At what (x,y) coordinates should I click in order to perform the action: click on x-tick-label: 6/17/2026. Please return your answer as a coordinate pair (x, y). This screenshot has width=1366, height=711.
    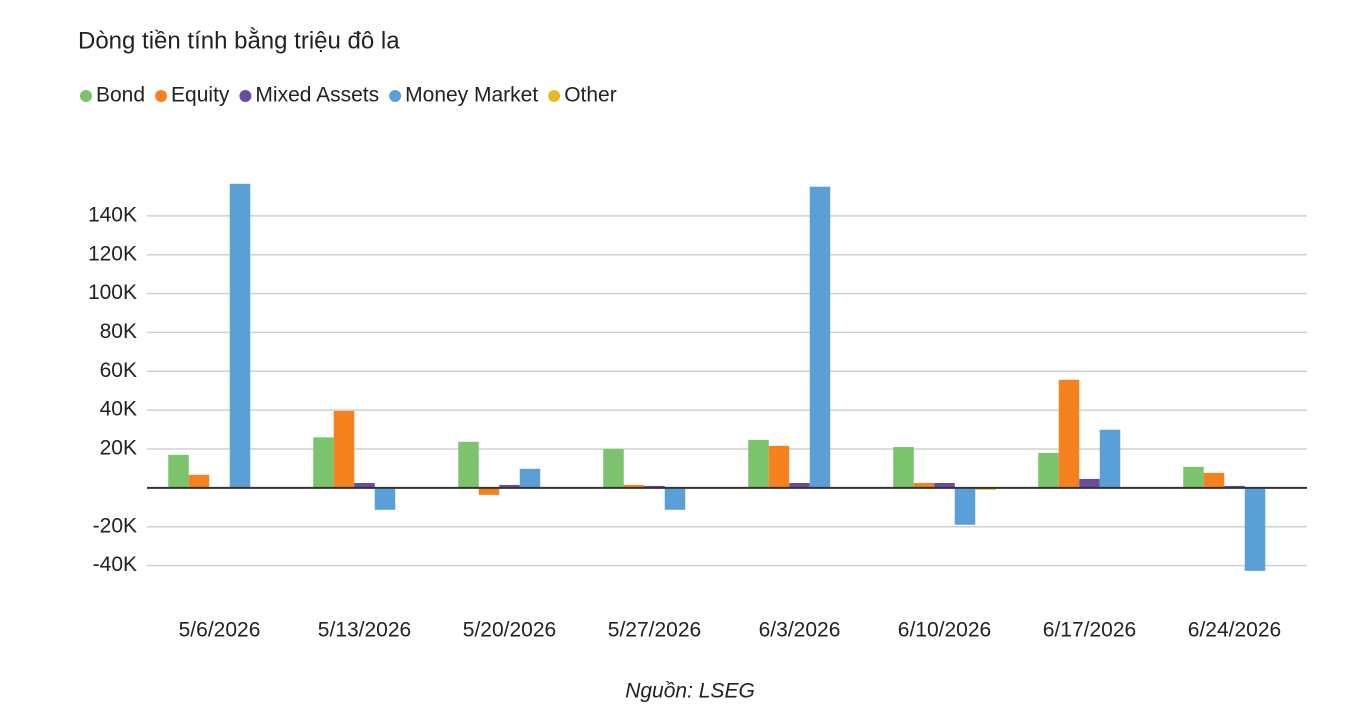
    Looking at the image, I should click on (1089, 630).